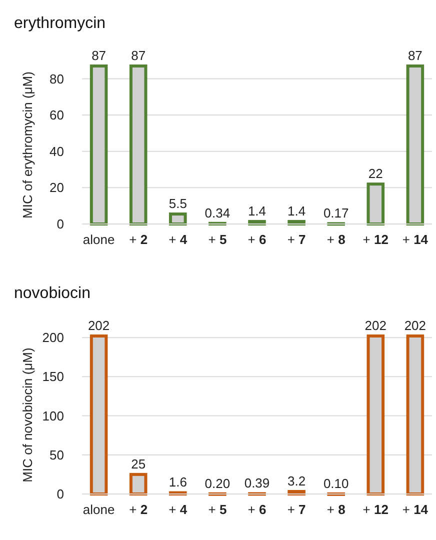 This screenshot has width=436, height=540. I want to click on data-label: 0.20, so click(217, 483).